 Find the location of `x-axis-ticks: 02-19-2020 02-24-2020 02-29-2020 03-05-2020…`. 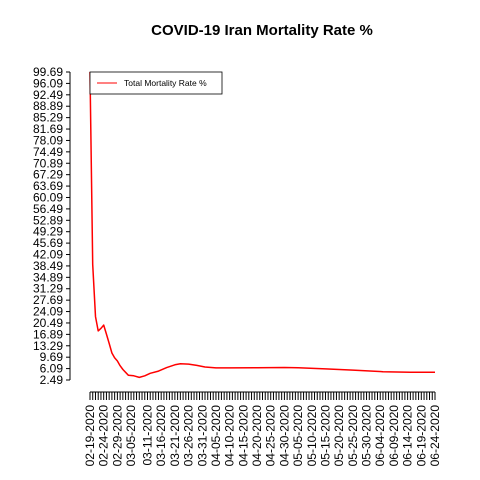

x-axis-ticks: 02-19-2020 02-24-2020 02-29-2020 03-05-2020… is located at coordinates (262, 429).